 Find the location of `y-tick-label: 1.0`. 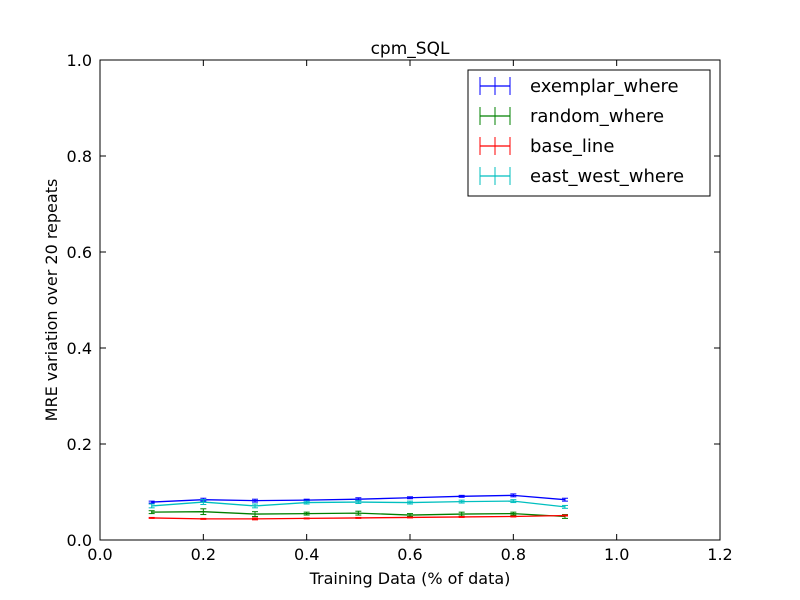

y-tick-label: 1.0 is located at coordinates (79, 60).